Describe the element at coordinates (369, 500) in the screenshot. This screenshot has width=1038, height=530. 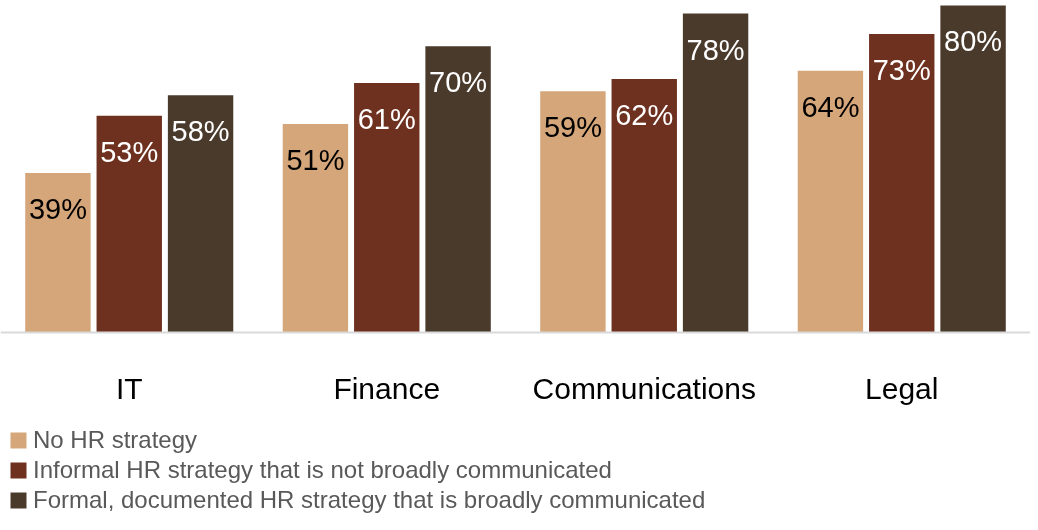
I see `legend-label: Formal, documented HR strategy that is broadly communicated` at that location.